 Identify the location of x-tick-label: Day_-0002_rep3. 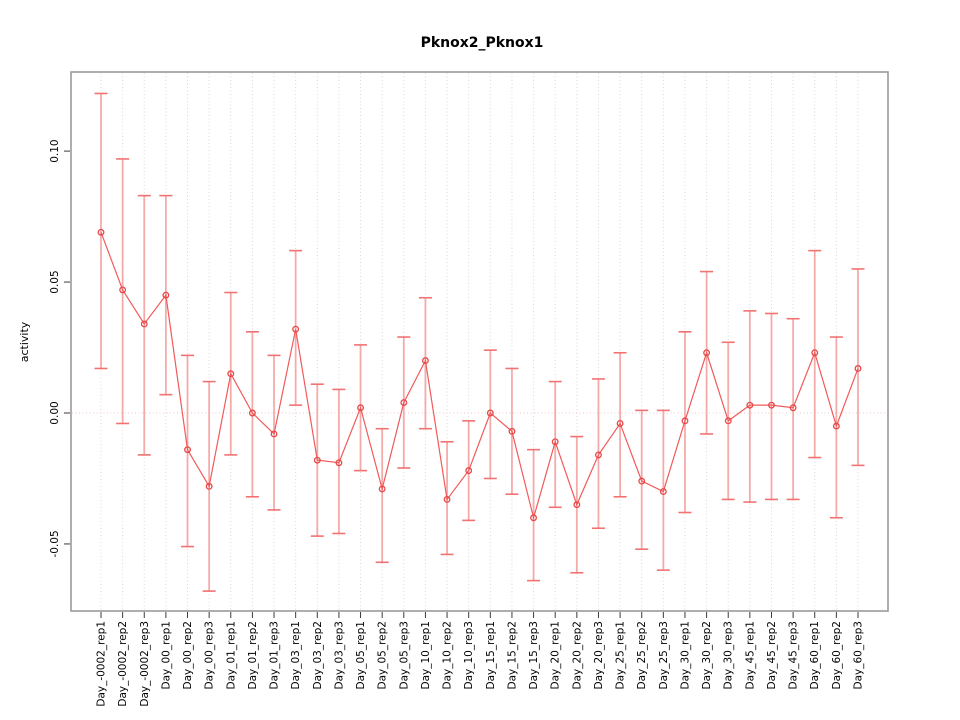
(145, 664).